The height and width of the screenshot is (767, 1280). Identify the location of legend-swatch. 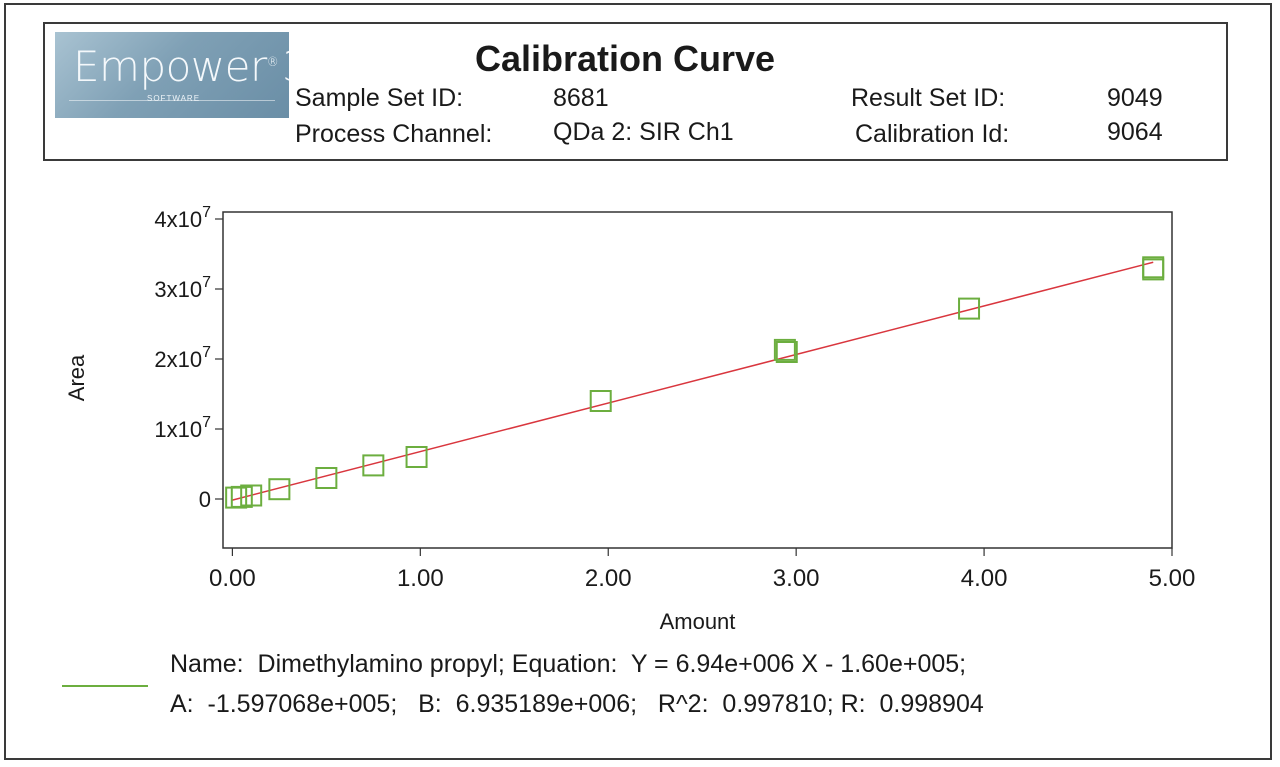
(105, 686).